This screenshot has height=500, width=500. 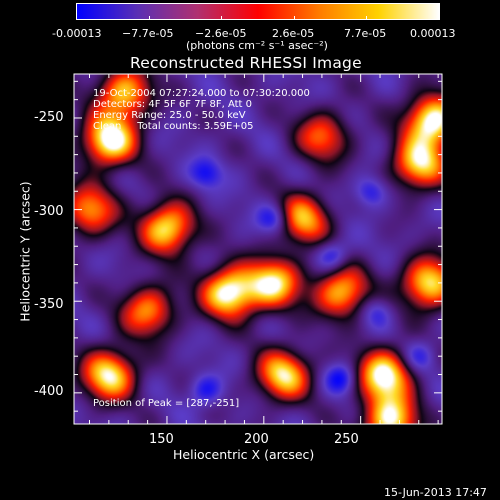 What do you see at coordinates (346, 439) in the screenshot?
I see `x-tick-label: 250` at bounding box center [346, 439].